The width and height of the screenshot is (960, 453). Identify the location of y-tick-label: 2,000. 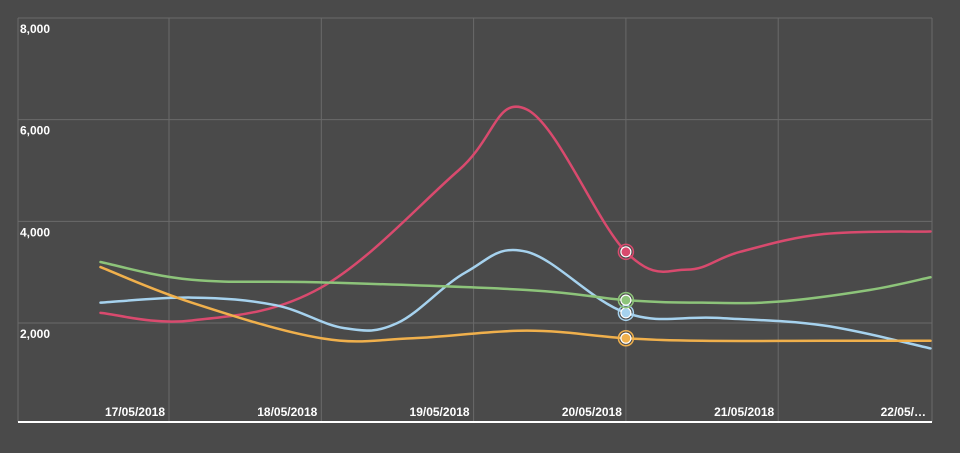
(35, 334).